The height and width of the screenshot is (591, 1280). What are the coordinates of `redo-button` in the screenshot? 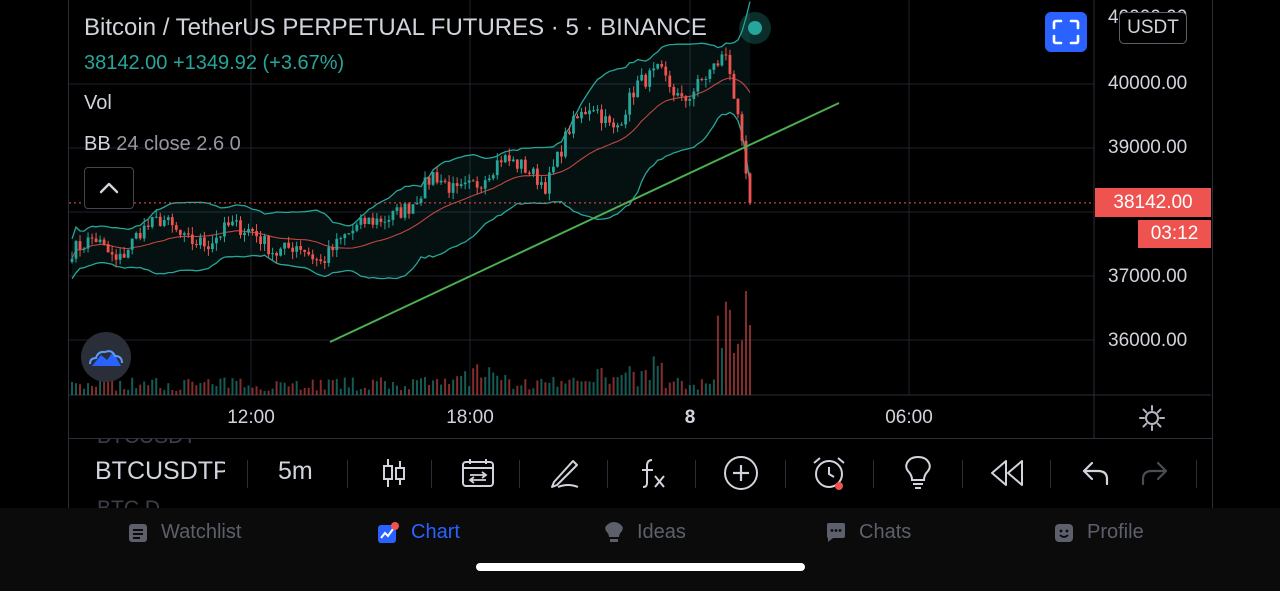 It's located at (1154, 473).